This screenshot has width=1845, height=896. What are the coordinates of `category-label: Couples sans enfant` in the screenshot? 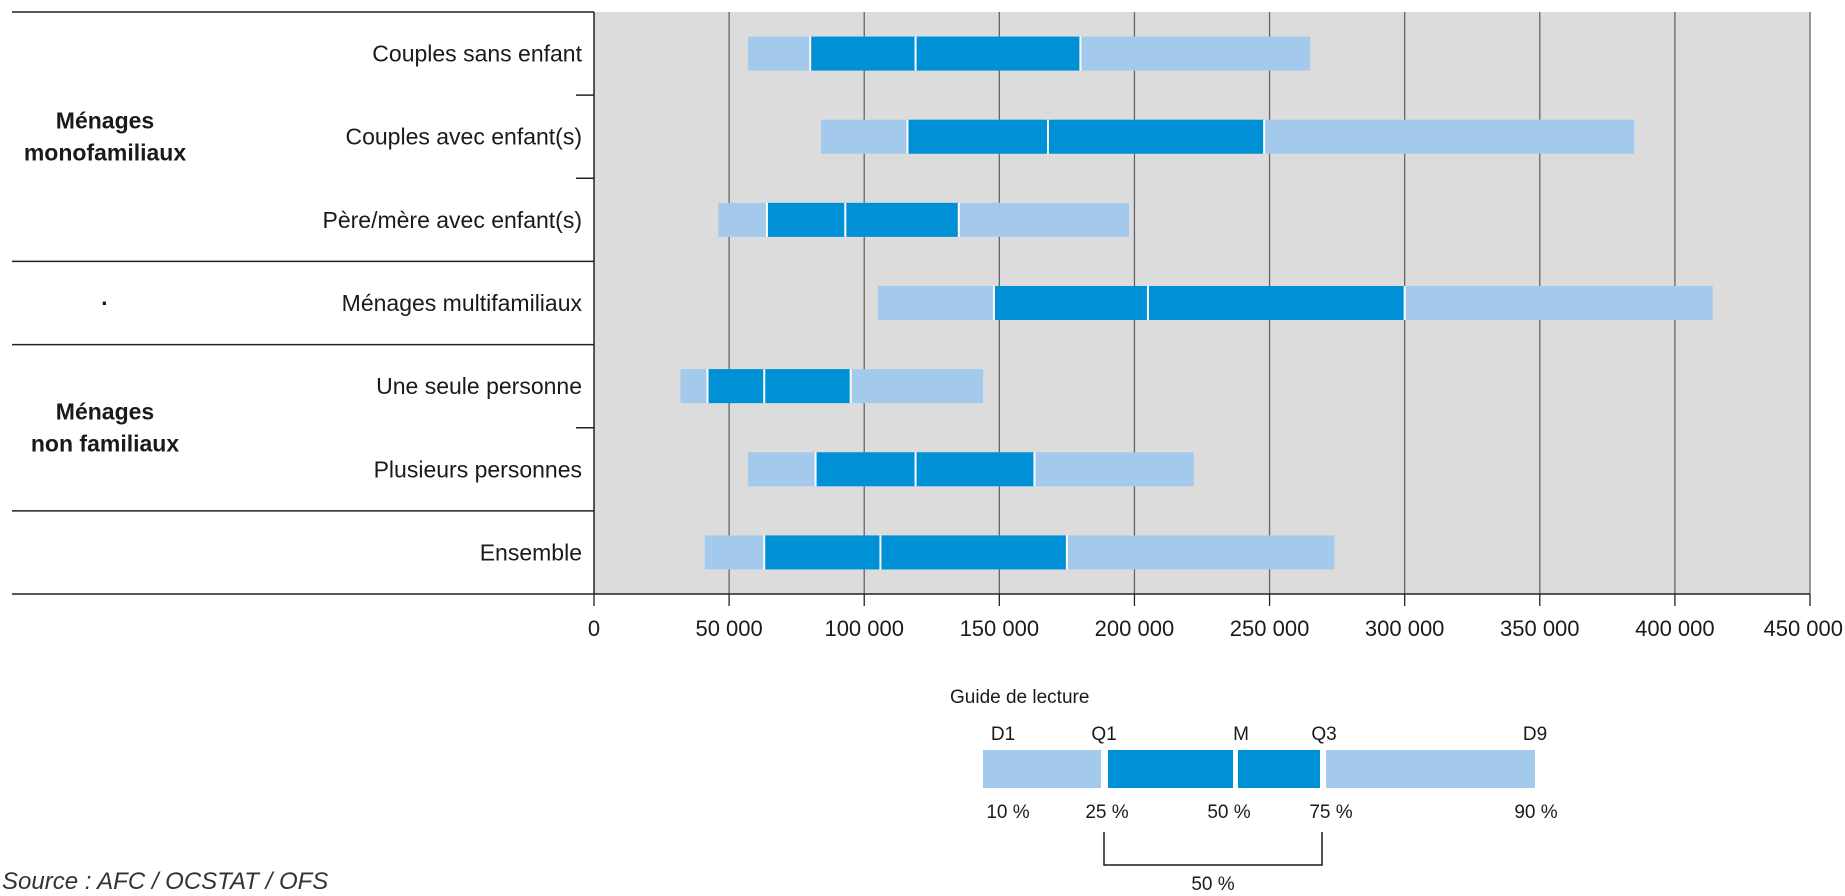 It's located at (477, 54).